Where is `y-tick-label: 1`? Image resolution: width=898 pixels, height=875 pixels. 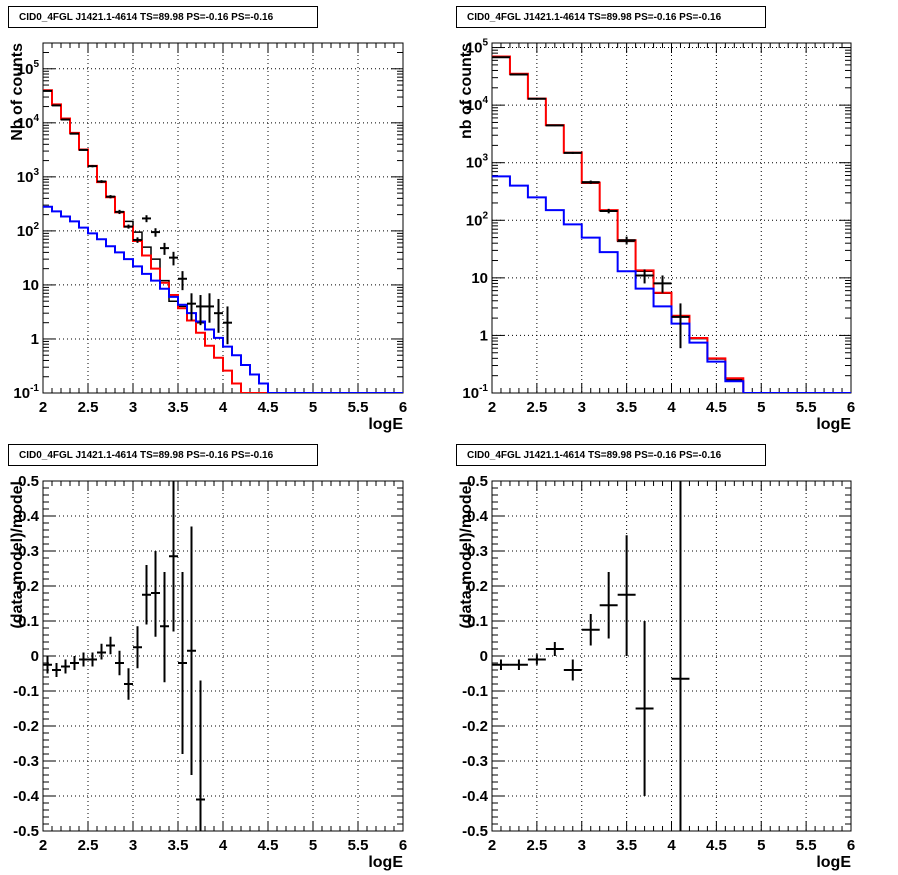
y-tick-label: 1 is located at coordinates (484, 335).